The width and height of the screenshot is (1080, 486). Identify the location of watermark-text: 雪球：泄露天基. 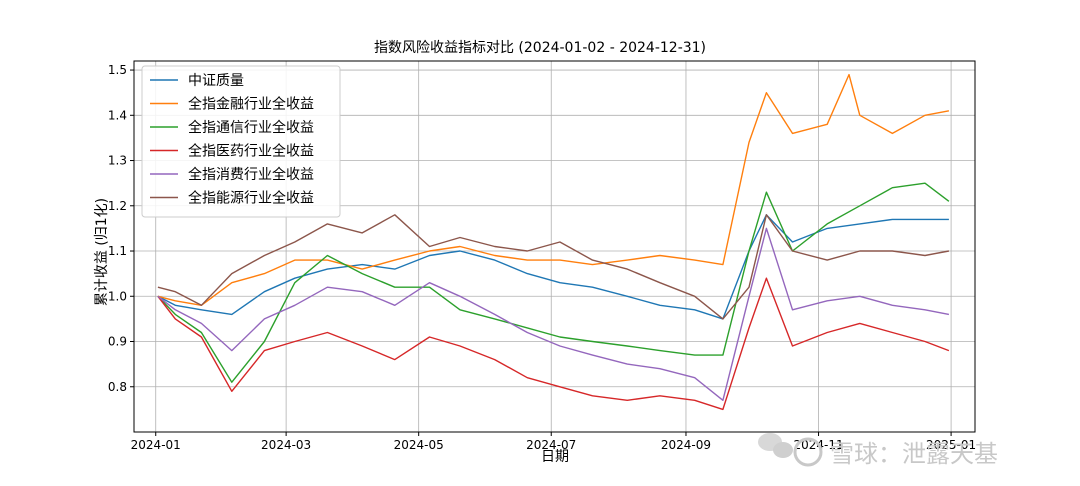
(914, 454).